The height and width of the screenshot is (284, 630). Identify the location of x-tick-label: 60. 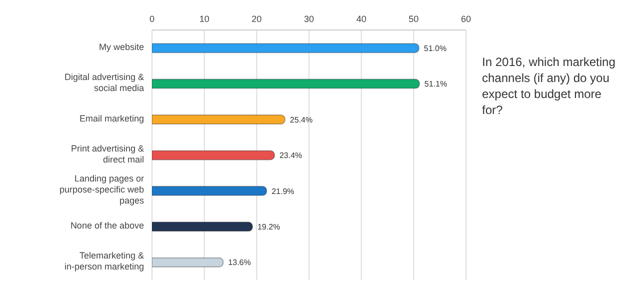
(466, 19).